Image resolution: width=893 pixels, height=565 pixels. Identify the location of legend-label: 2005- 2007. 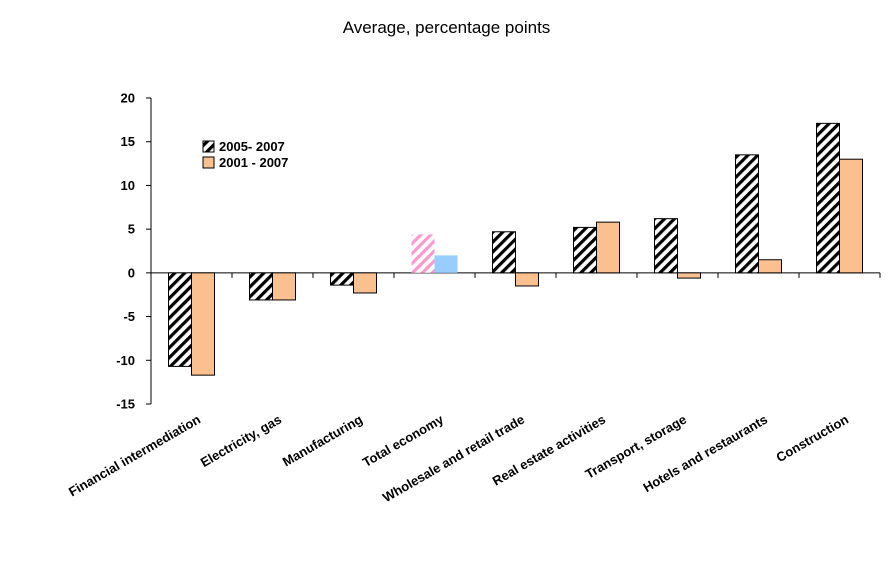
(252, 146).